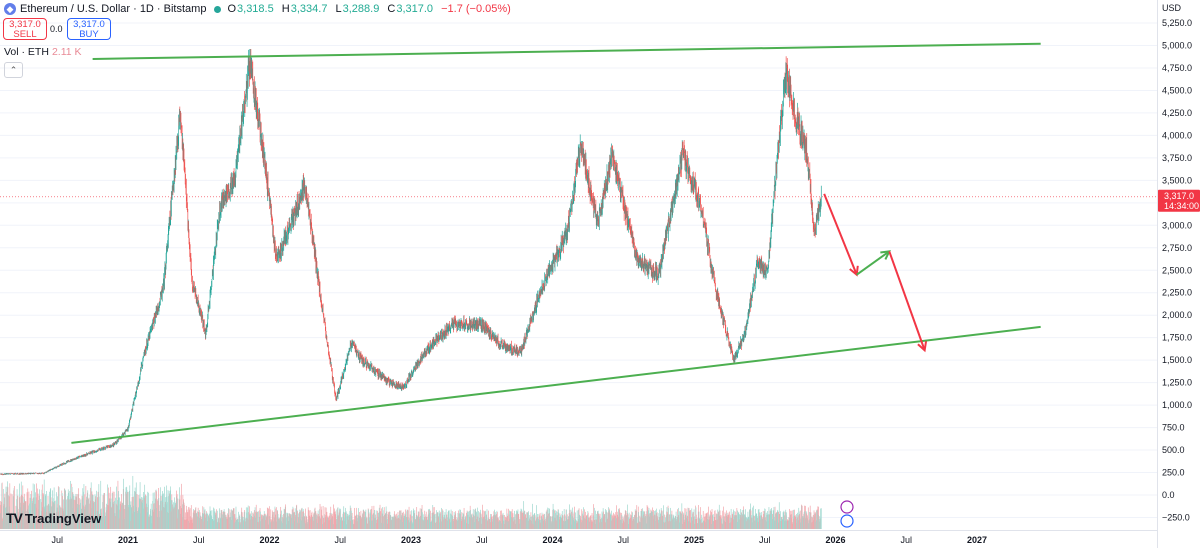 The height and width of the screenshot is (548, 1200). Describe the element at coordinates (66, 52) in the screenshot. I see `volume-value: 2.11 K` at that location.